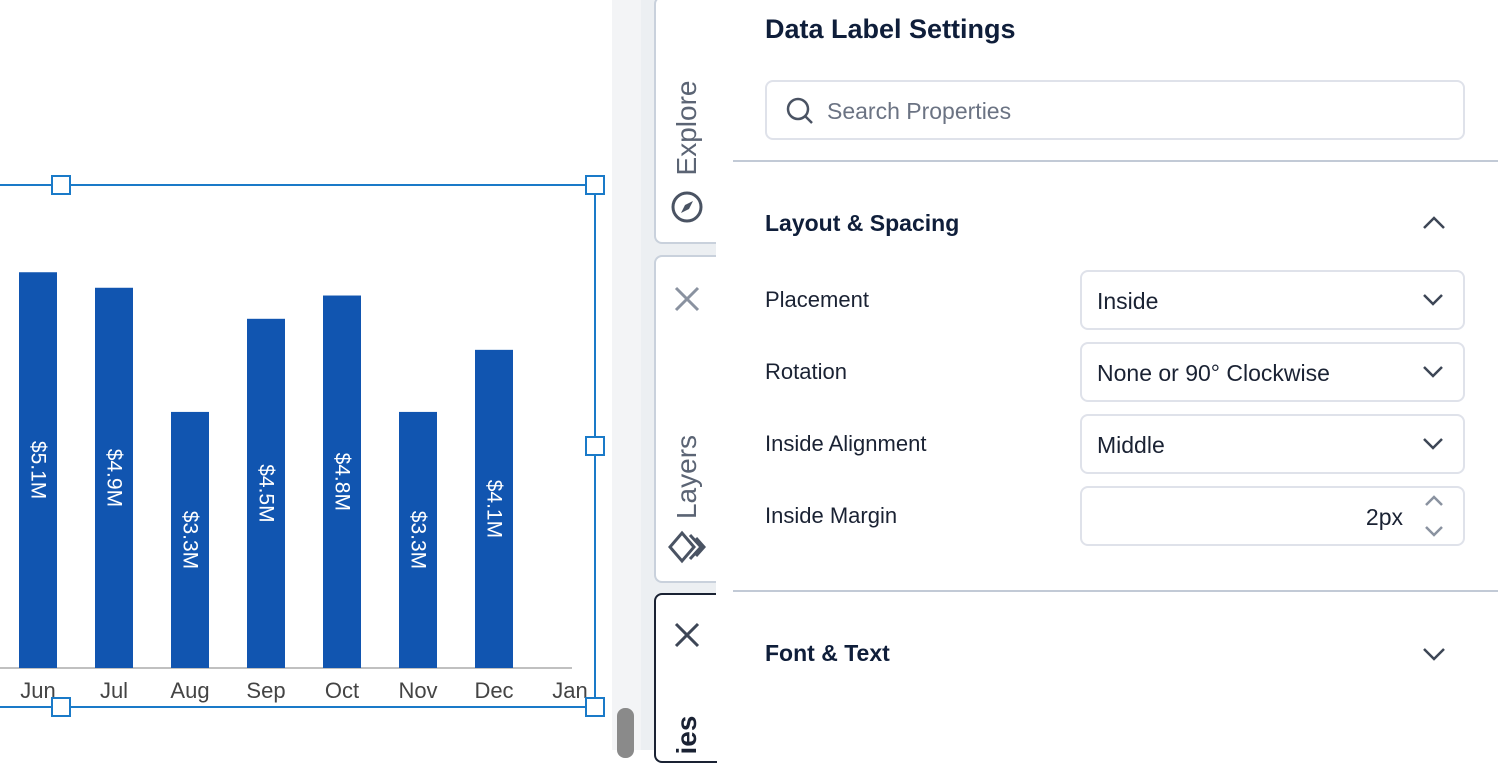 The image size is (1498, 763). Describe the element at coordinates (1272, 300) in the screenshot. I see `placement-select: Inside` at that location.